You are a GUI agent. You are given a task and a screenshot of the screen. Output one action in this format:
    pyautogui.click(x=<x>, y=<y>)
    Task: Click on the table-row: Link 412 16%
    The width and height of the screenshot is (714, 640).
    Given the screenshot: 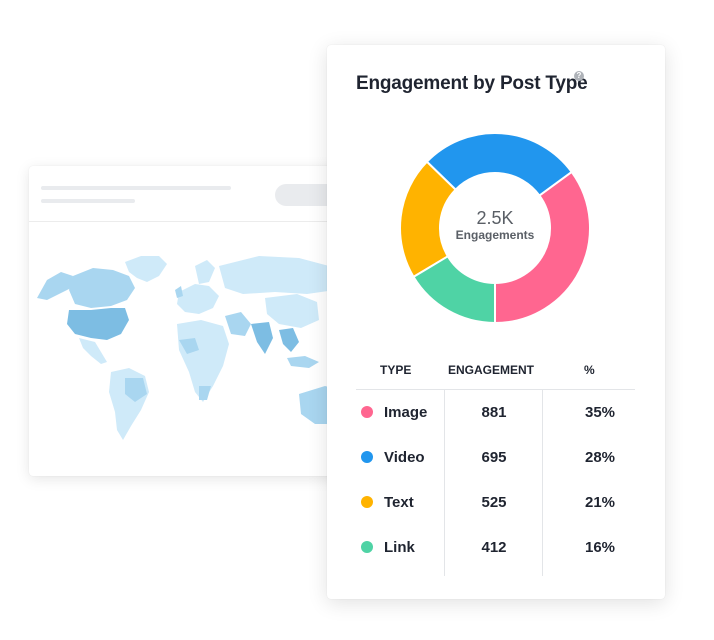 What is the action you would take?
    pyautogui.click(x=495, y=547)
    